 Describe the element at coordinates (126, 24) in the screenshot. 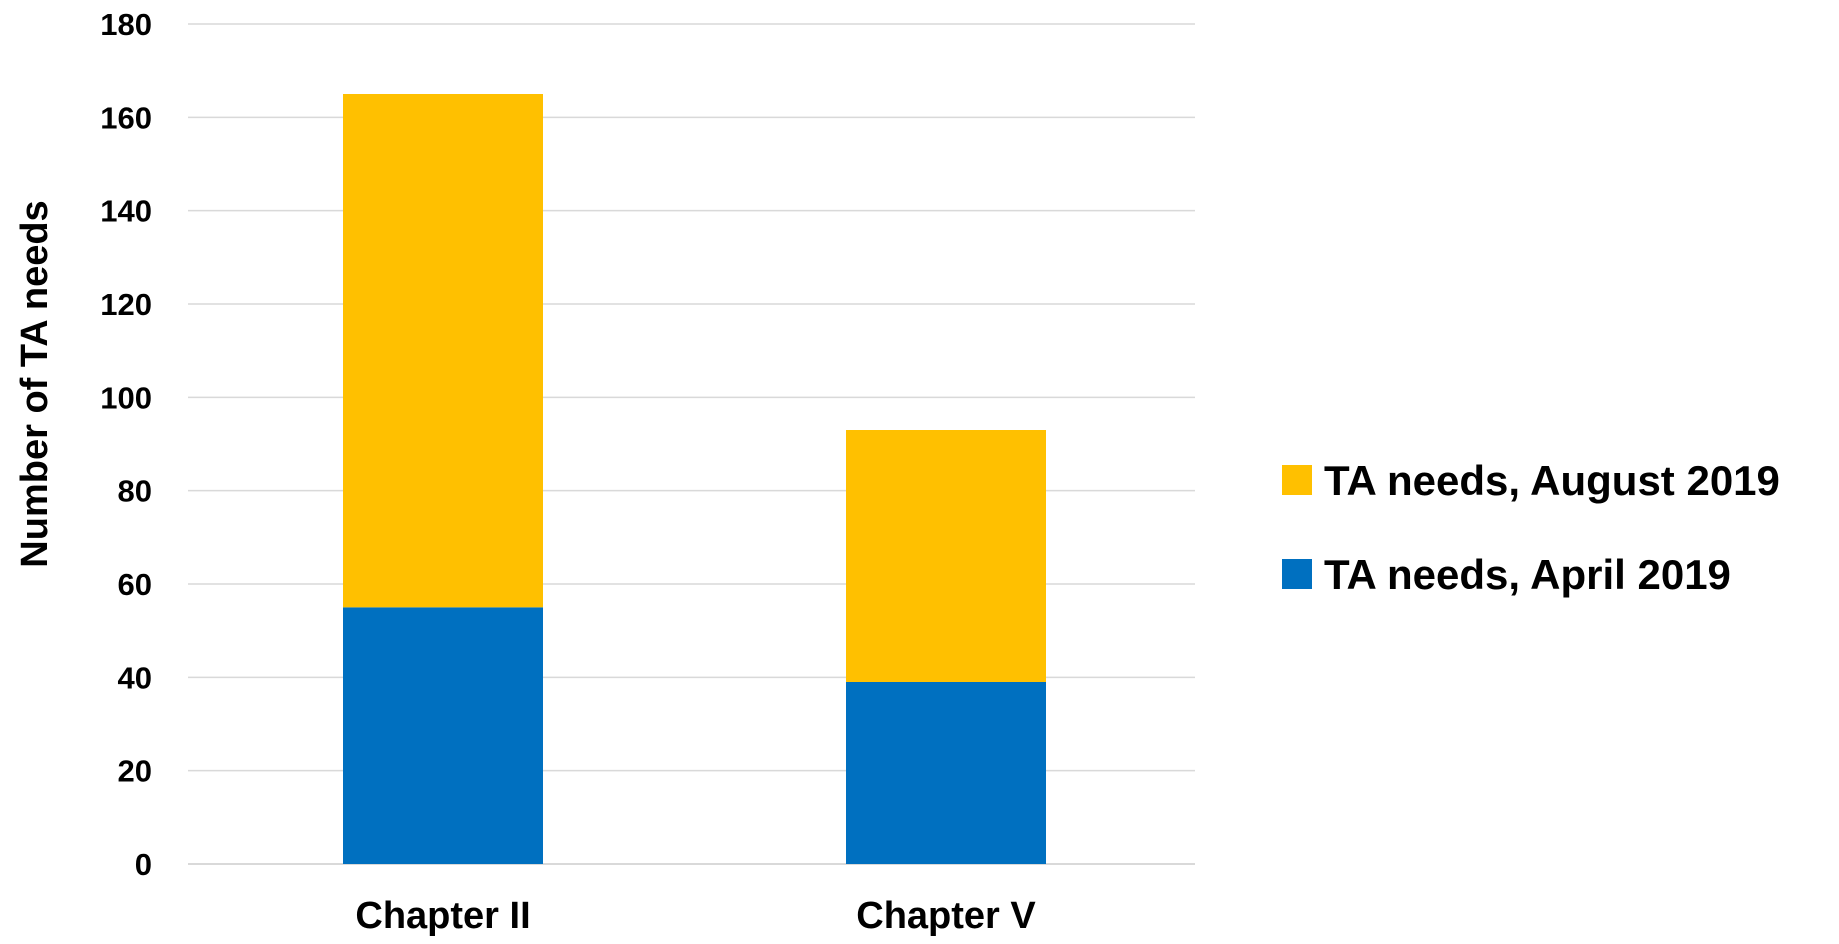

I see `y-tick-label: 180` at that location.